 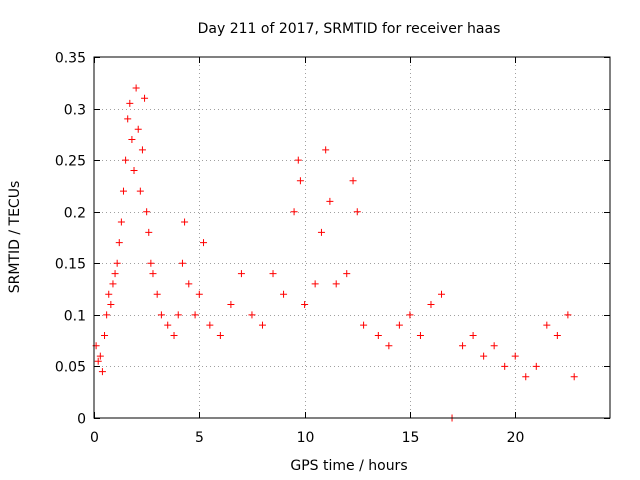 What do you see at coordinates (411, 438) in the screenshot?
I see `x-tick-label: 15` at bounding box center [411, 438].